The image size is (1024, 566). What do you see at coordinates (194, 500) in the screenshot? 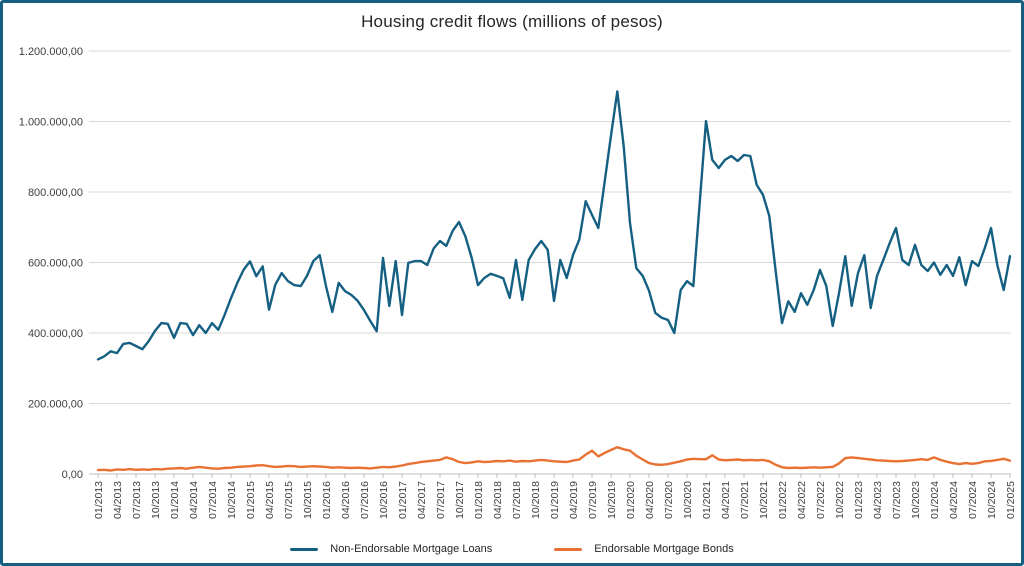
I see `x-tick-label: 04/2014` at bounding box center [194, 500].